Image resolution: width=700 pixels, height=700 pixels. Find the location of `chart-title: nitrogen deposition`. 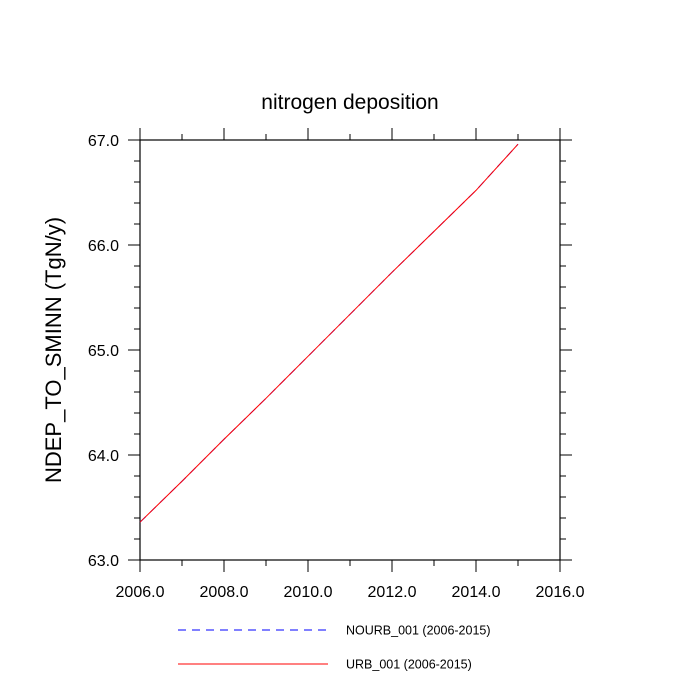

chart-title: nitrogen deposition is located at coordinates (349, 102).